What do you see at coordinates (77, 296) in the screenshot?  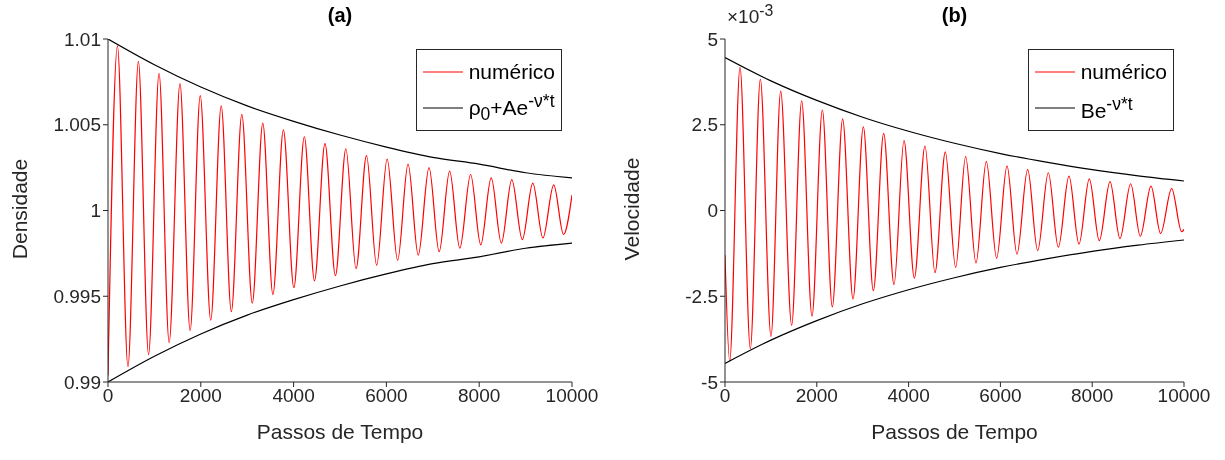 I see `y-tick-label: 0.995` at bounding box center [77, 296].